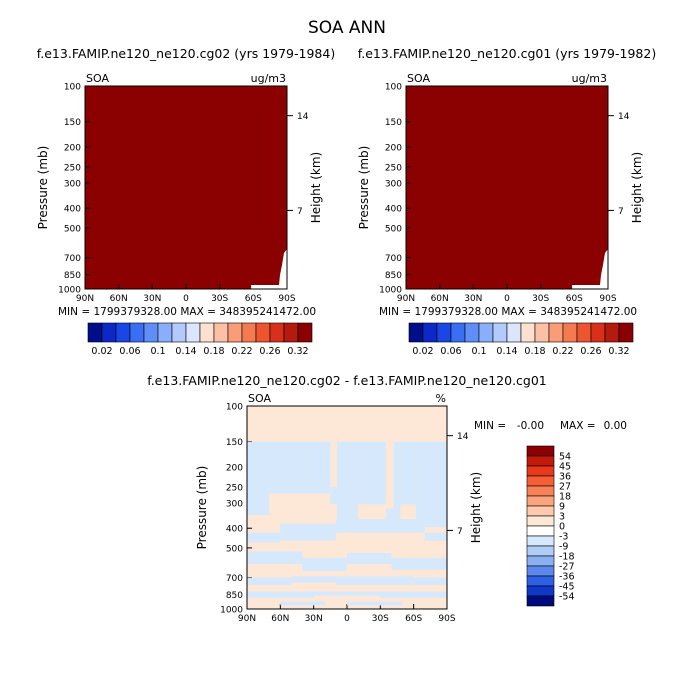 This screenshot has width=694, height=695. What do you see at coordinates (43, 188) in the screenshot?
I see `y-axis-label-0: Pressure (mb)` at bounding box center [43, 188].